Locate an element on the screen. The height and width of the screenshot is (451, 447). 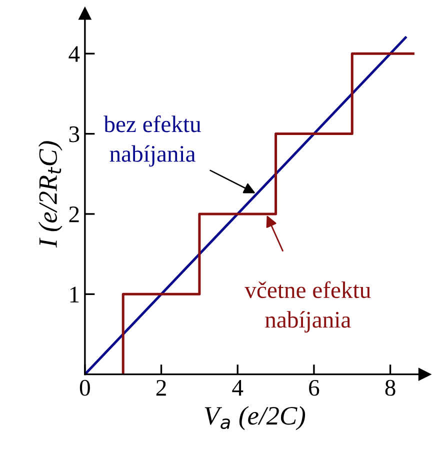
x-tick-label: 8 is located at coordinates (390, 388).